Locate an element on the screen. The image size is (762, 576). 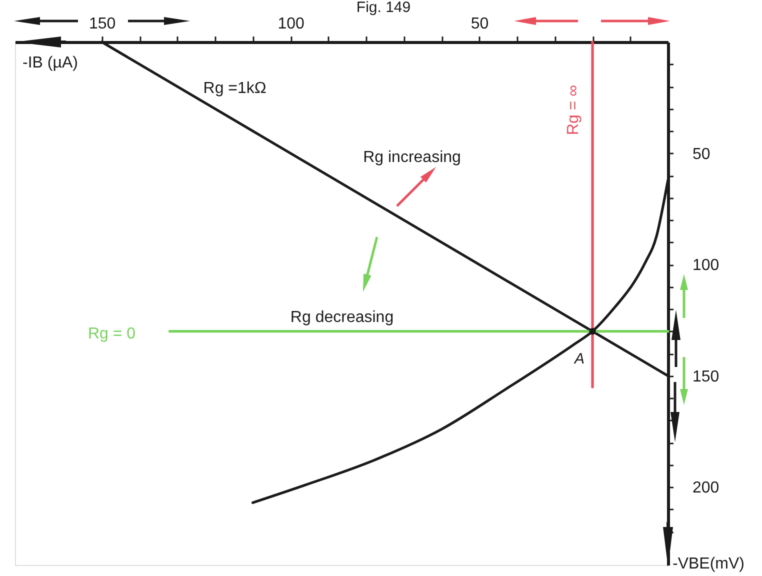
x-axis-title: -IB (µA) is located at coordinates (50, 63).